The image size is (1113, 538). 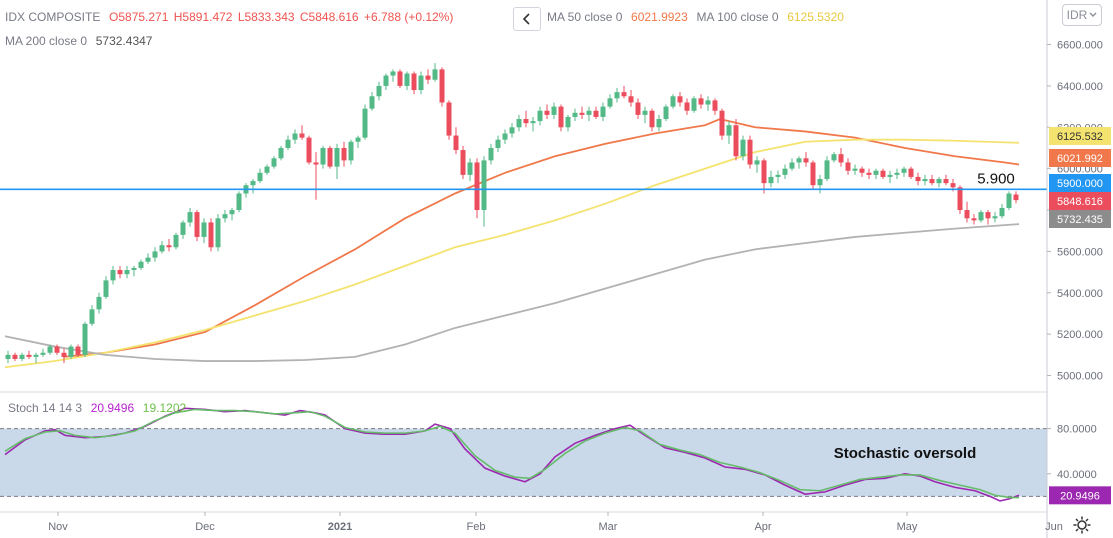 I want to click on time-tick-label: Dec, so click(x=205, y=527).